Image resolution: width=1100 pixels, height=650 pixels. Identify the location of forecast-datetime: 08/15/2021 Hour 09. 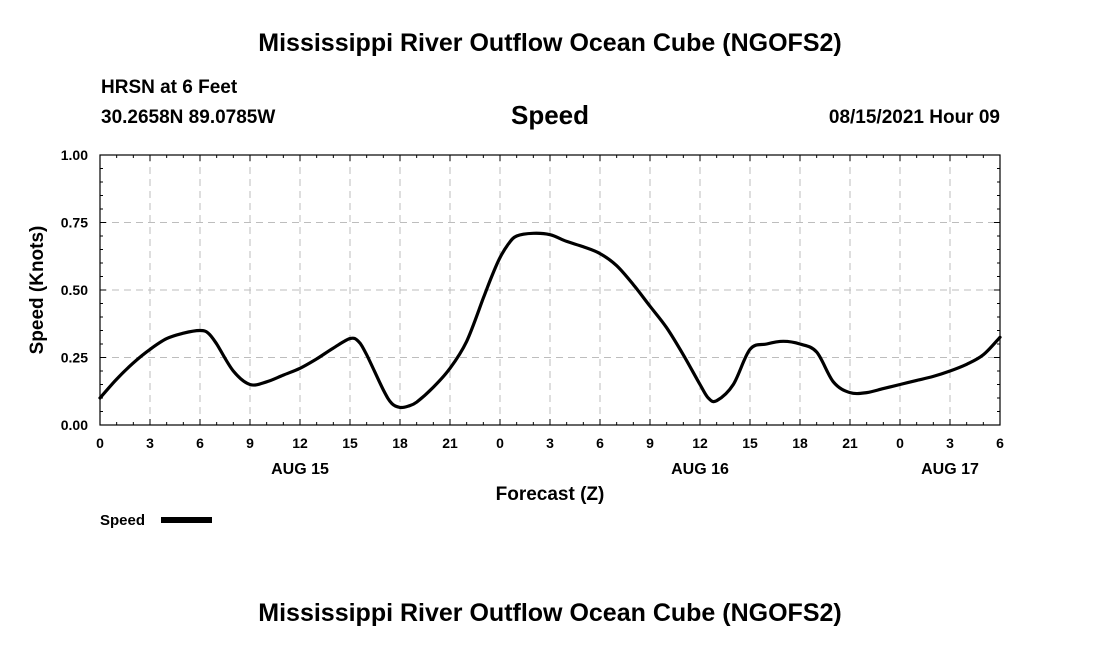
(914, 117).